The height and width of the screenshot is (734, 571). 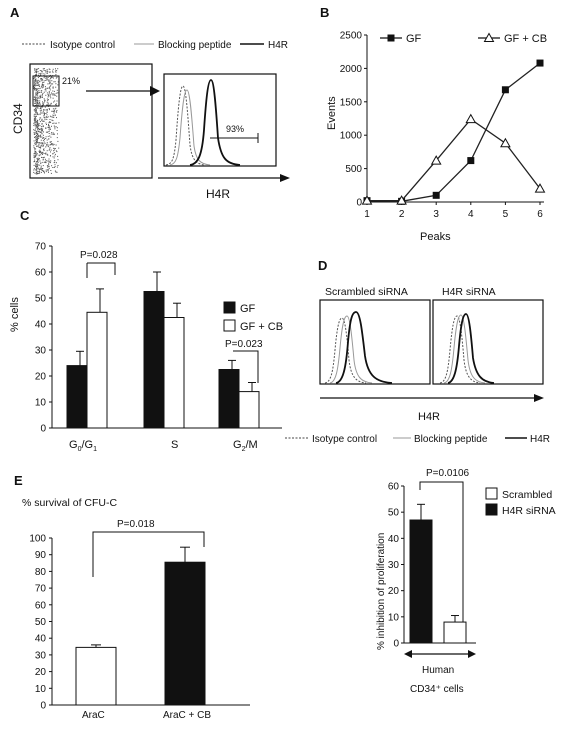 I want to click on f-arrow-right, so click(x=472, y=654).